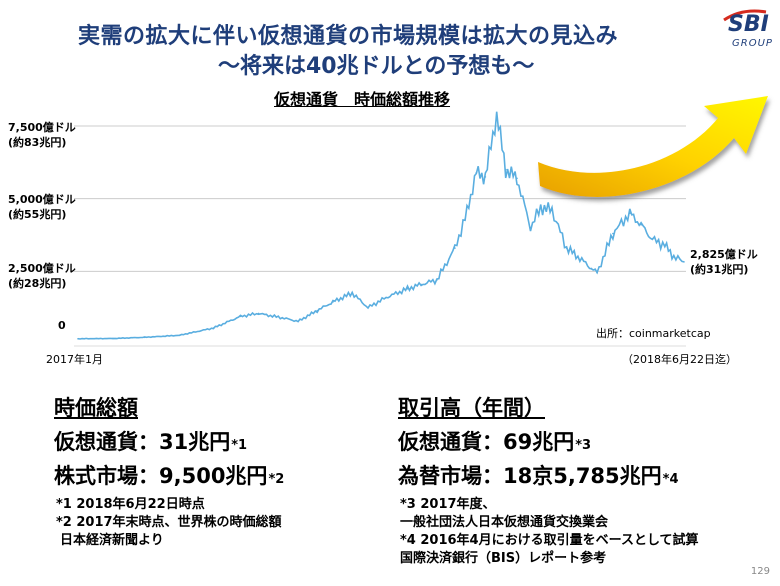 Image resolution: width=780 pixels, height=586 pixels. I want to click on y-tick-label: 5,000億ドル, so click(42, 199).